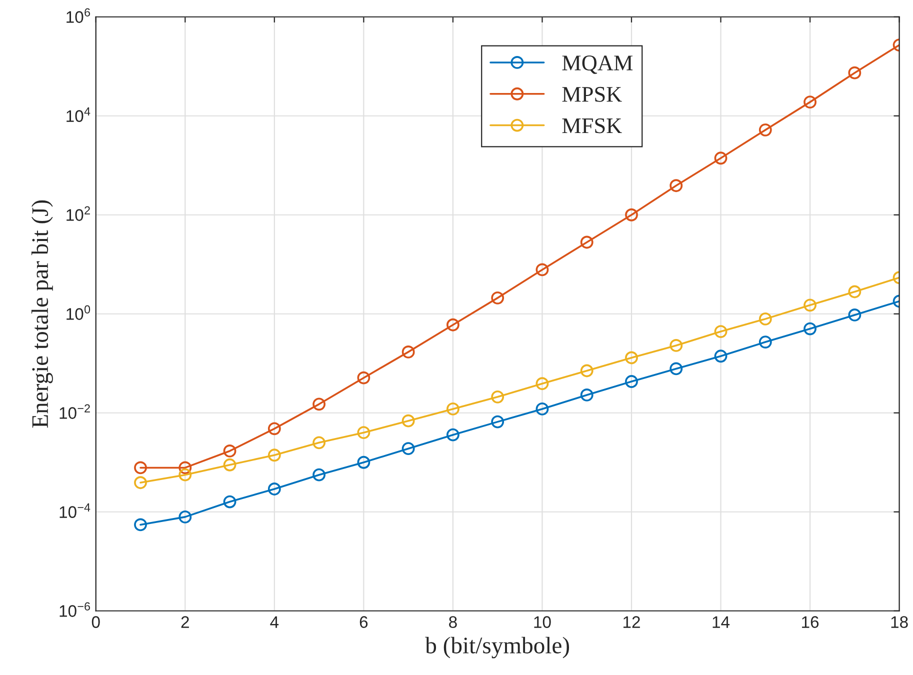 This screenshot has width=913, height=675. What do you see at coordinates (364, 622) in the screenshot?
I see `x-tick-label: 6` at bounding box center [364, 622].